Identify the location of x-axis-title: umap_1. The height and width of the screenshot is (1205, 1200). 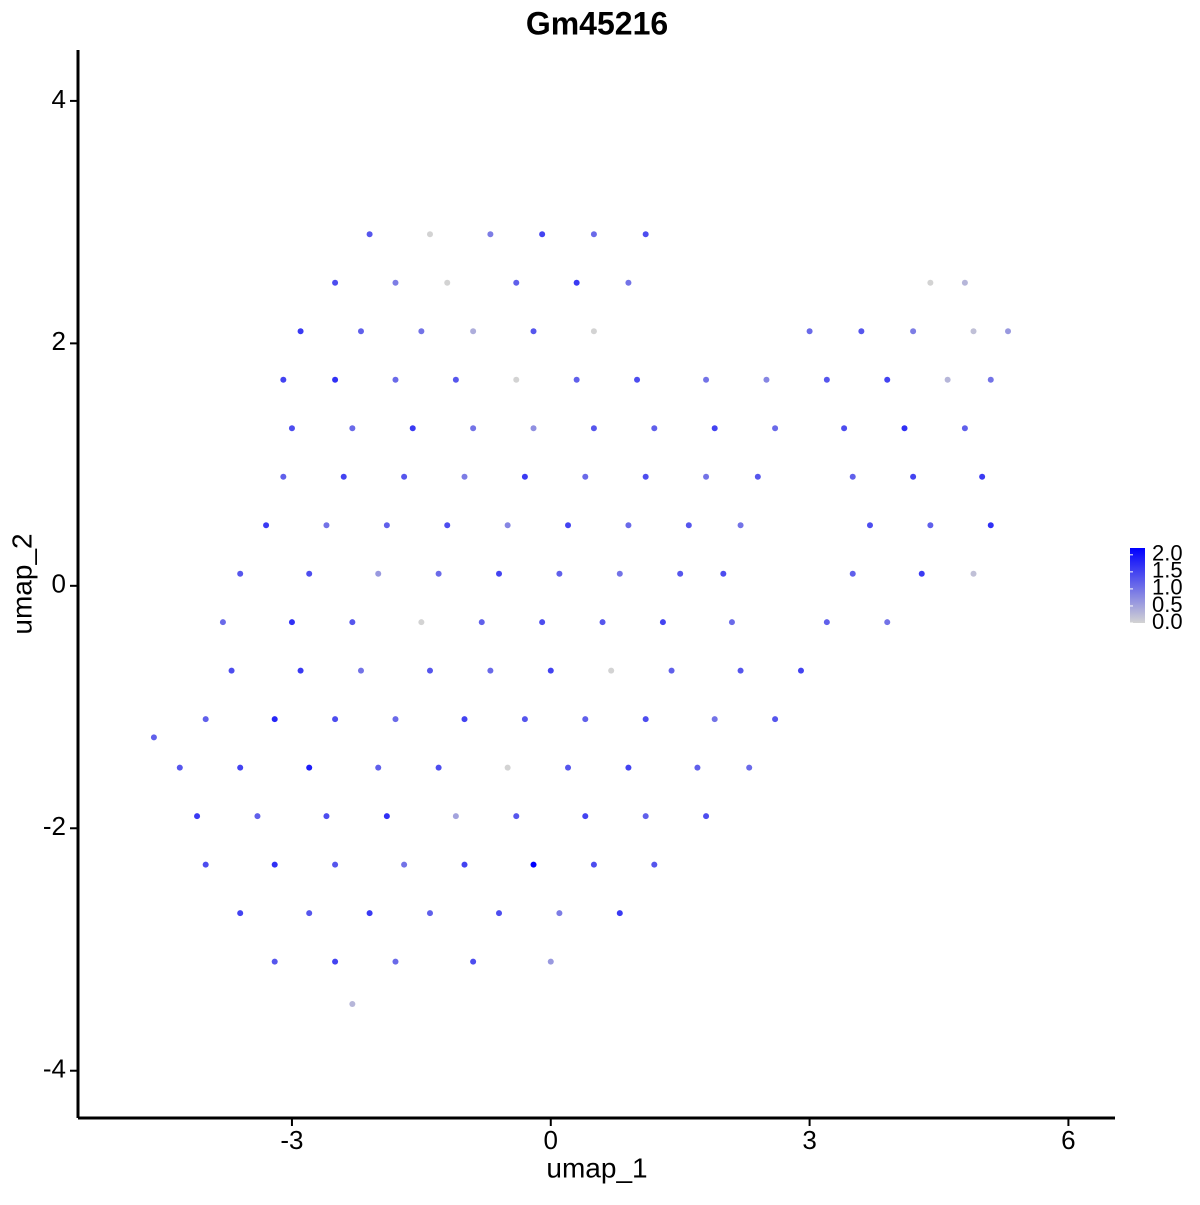
(596, 1167).